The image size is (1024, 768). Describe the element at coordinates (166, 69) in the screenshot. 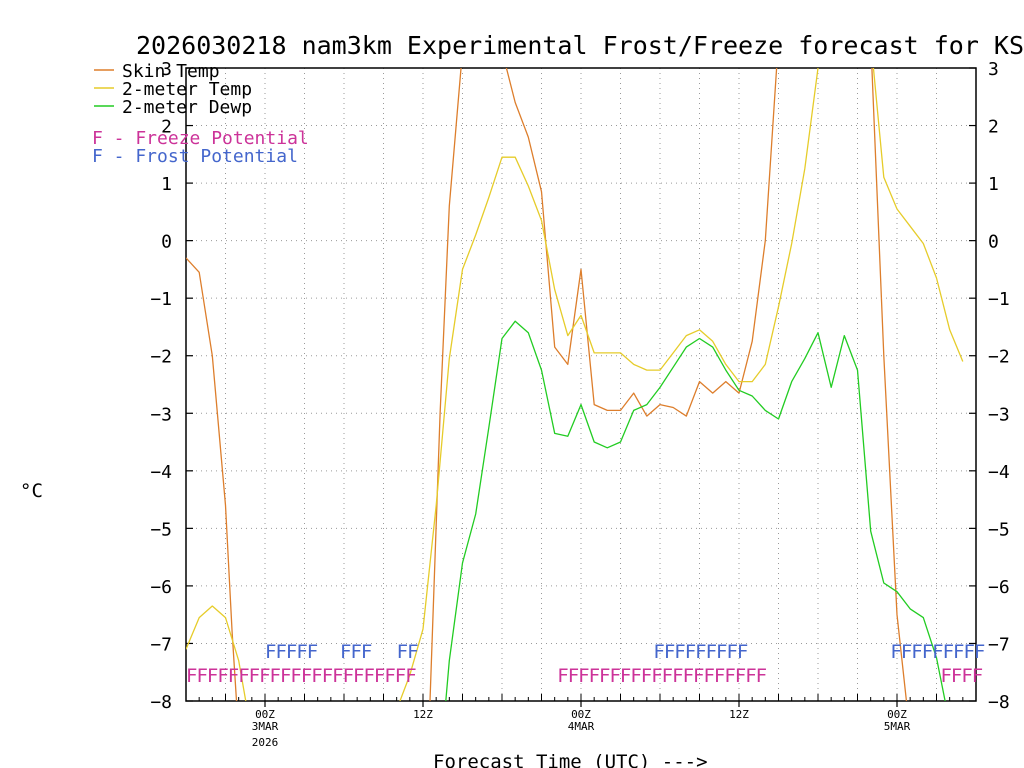

I see `y-tick-label-left: 3` at that location.